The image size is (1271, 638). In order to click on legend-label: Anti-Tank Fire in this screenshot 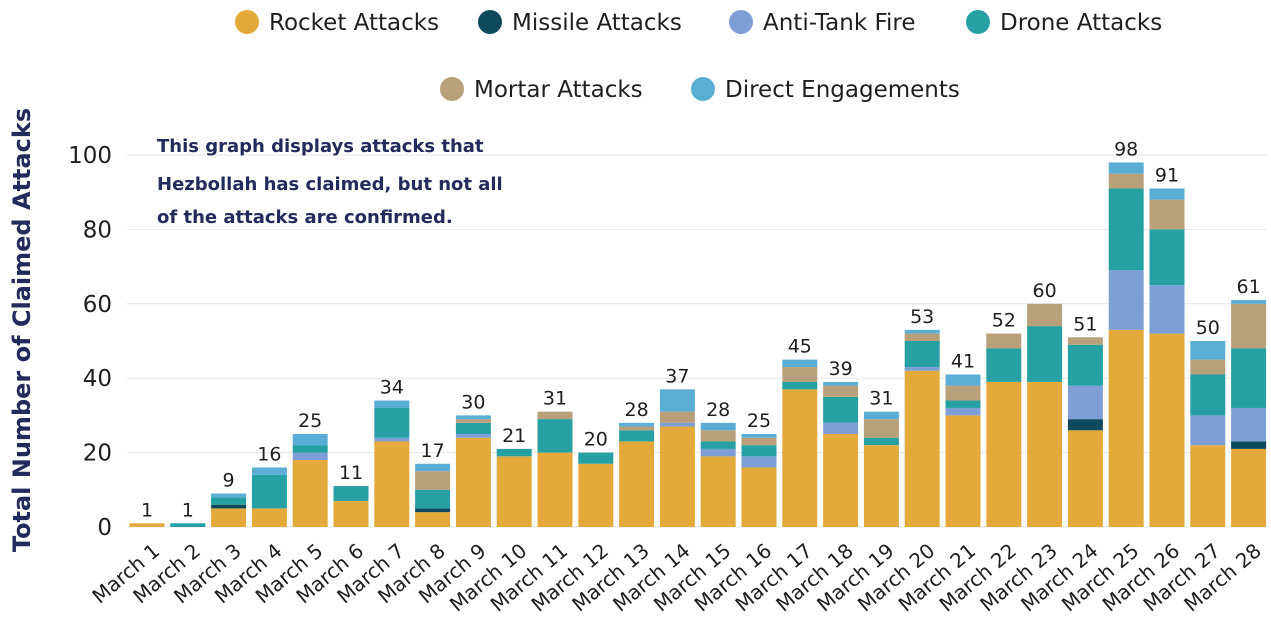, I will do `click(839, 23)`.